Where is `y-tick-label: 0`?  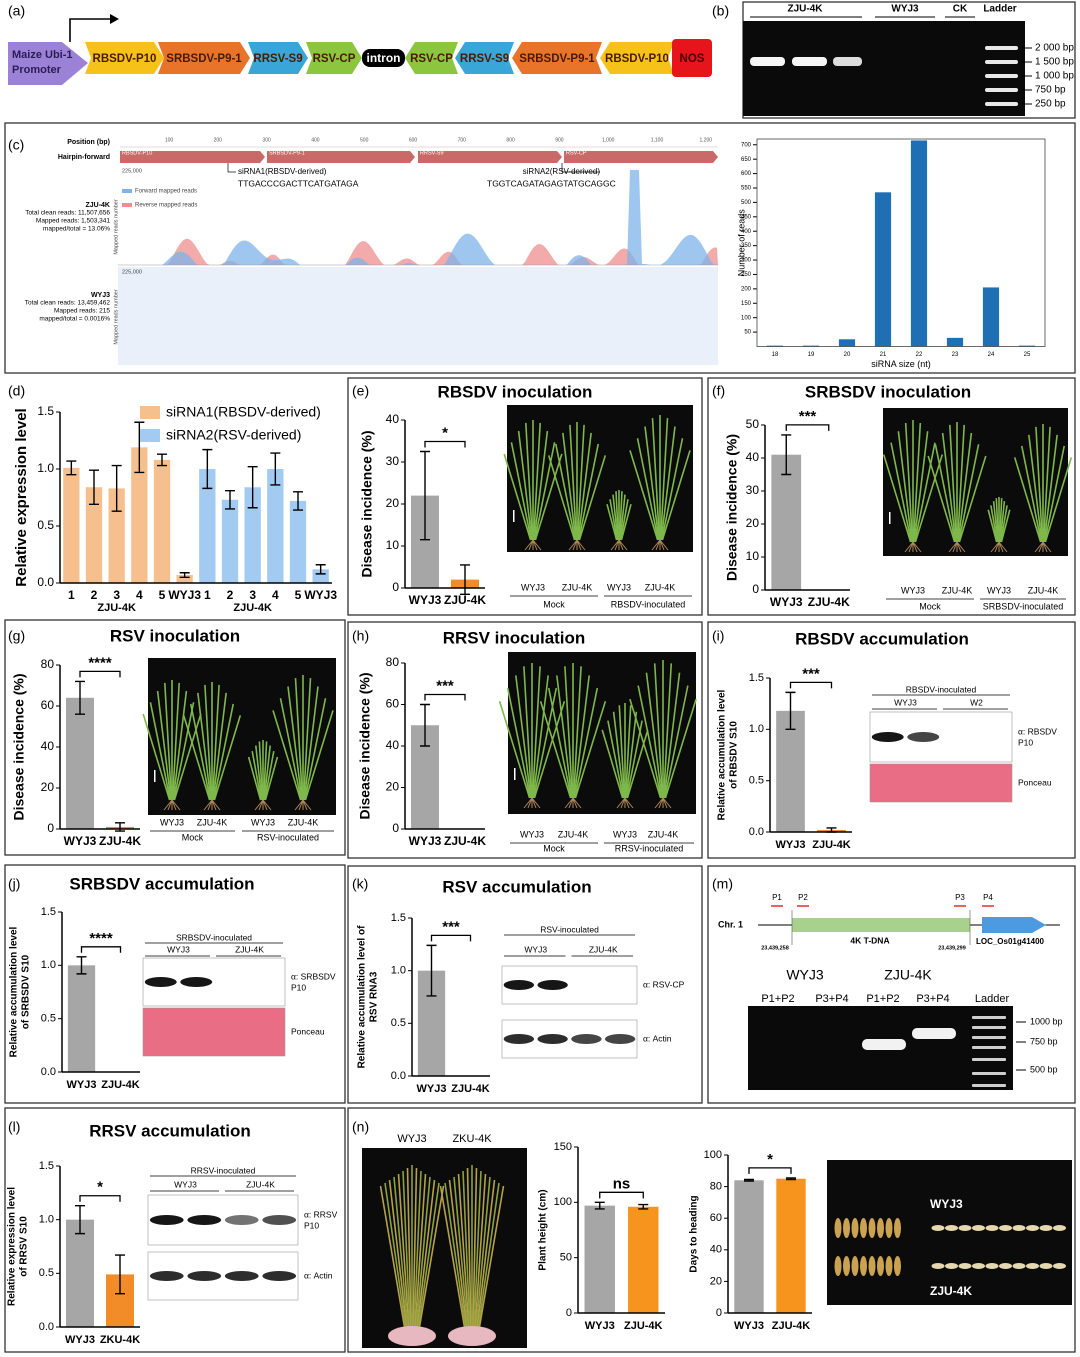
y-tick-label: 0 is located at coordinates (569, 1313).